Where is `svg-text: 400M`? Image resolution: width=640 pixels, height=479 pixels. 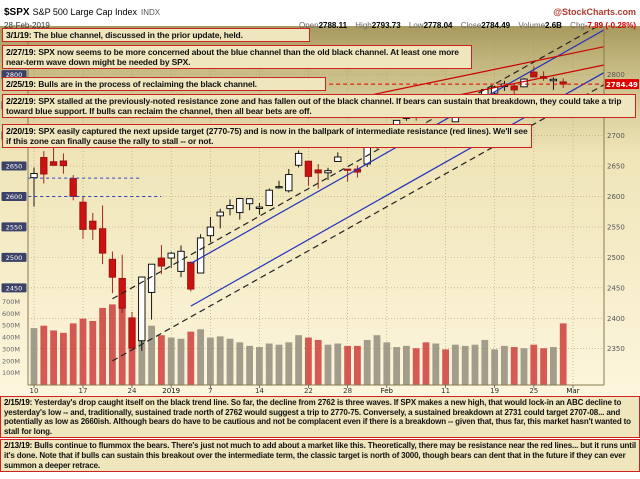 svg-text: 400M is located at coordinates (11, 338).